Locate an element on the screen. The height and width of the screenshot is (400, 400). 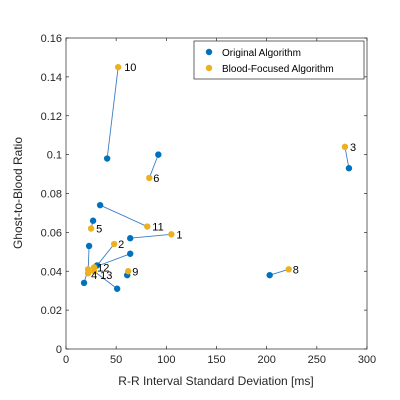
point-label-12: 12 is located at coordinates (103, 268).